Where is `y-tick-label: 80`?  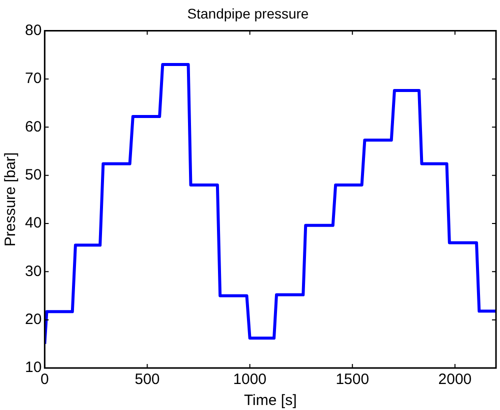 y-tick-label: 80 is located at coordinates (33, 30).